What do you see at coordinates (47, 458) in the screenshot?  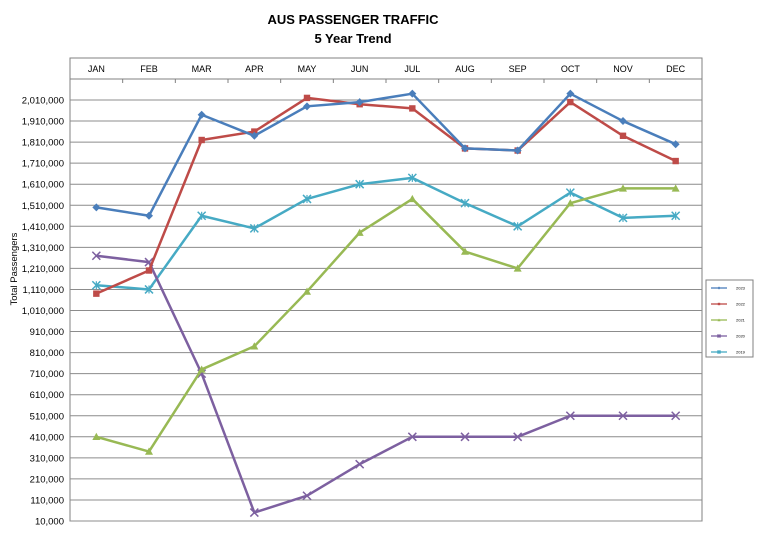 I see `y-tick-label: 310,000` at bounding box center [47, 458].